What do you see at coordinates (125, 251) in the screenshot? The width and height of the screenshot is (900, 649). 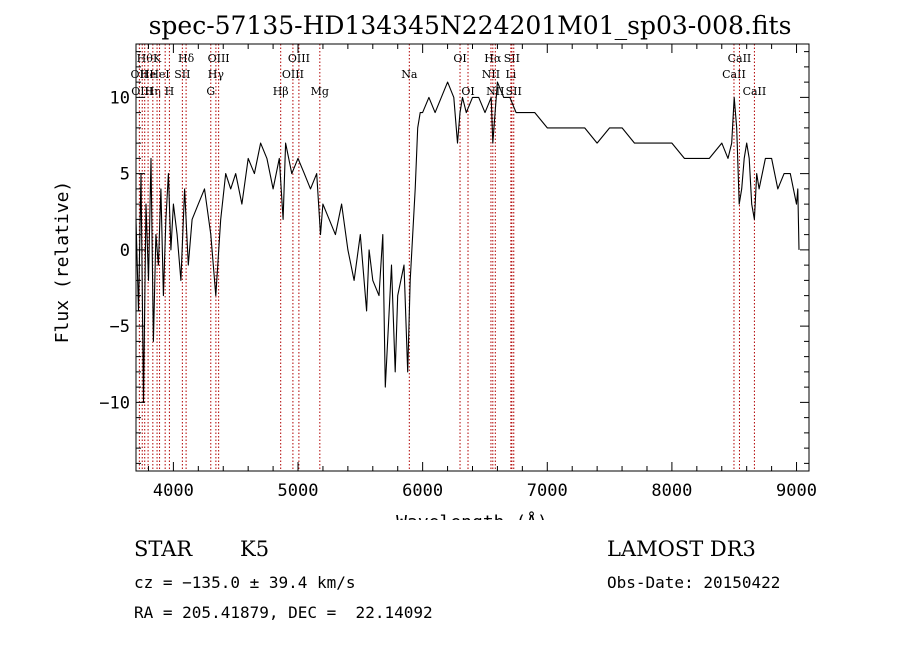 I see `y-tick-label: 0` at bounding box center [125, 251].